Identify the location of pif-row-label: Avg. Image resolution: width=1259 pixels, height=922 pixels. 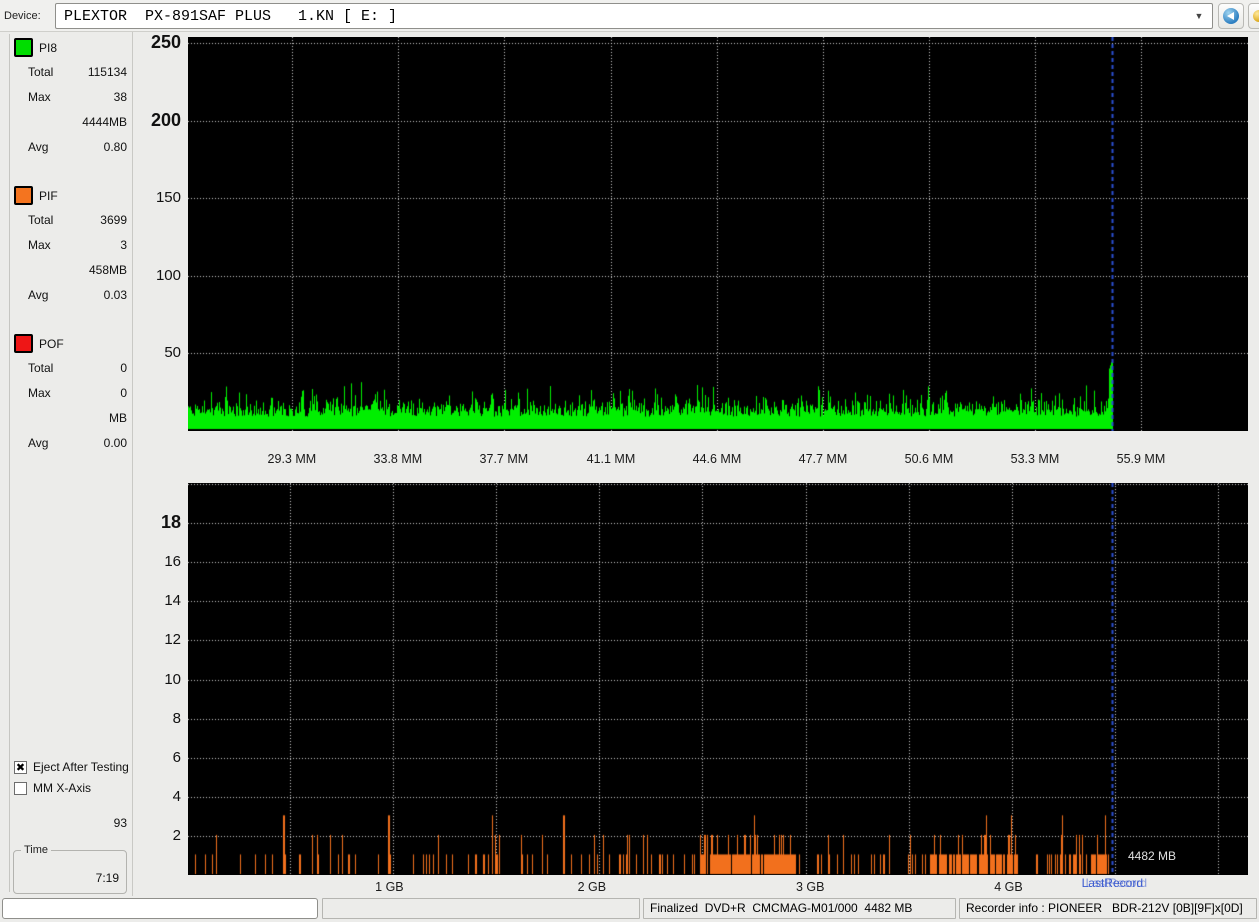
(38, 295).